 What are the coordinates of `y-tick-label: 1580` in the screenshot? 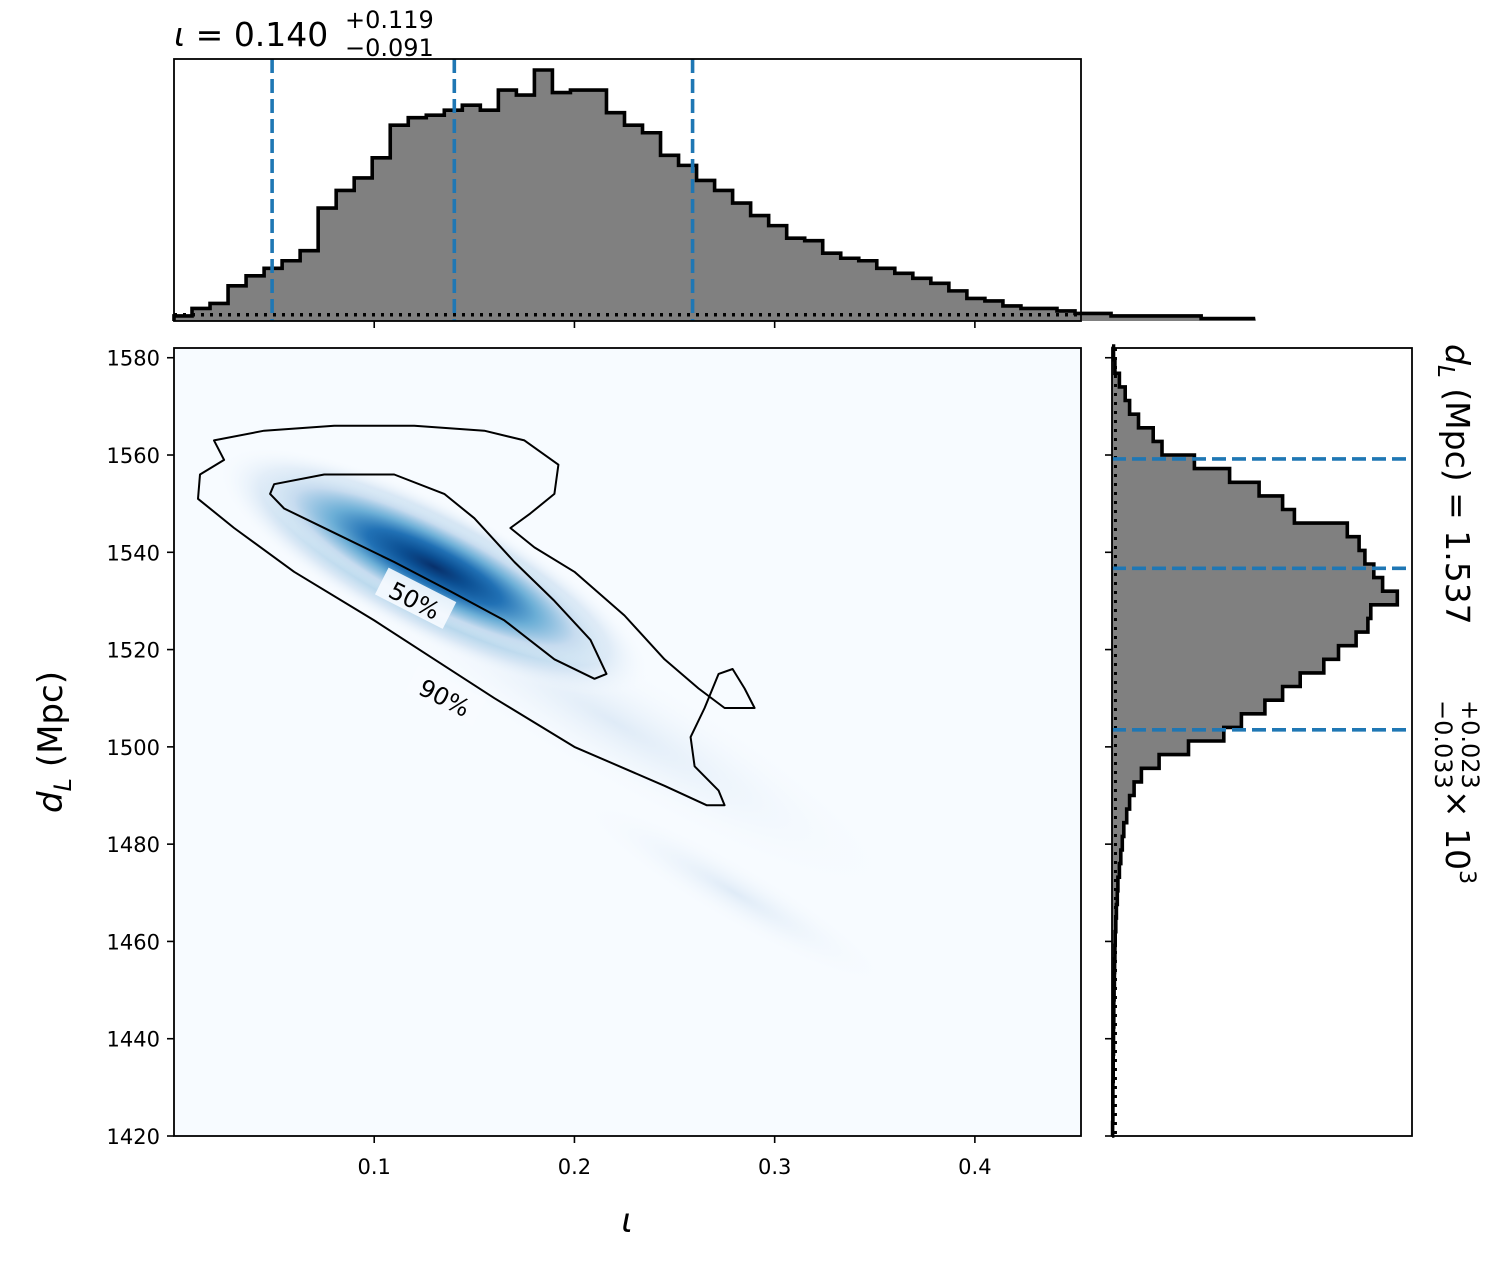 It's located at (133, 359).